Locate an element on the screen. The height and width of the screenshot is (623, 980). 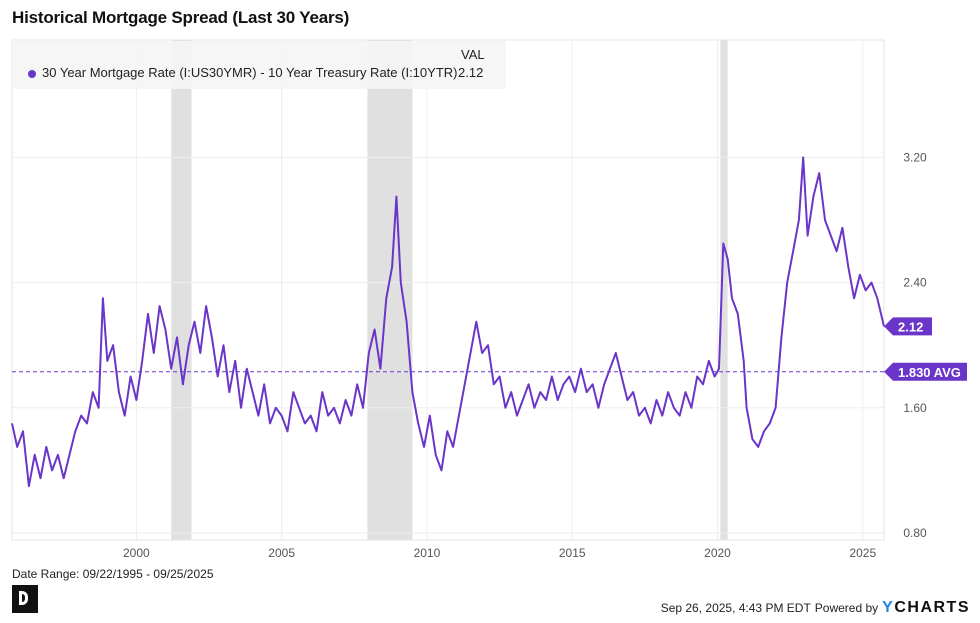
powered-by: Powered by is located at coordinates (846, 608).